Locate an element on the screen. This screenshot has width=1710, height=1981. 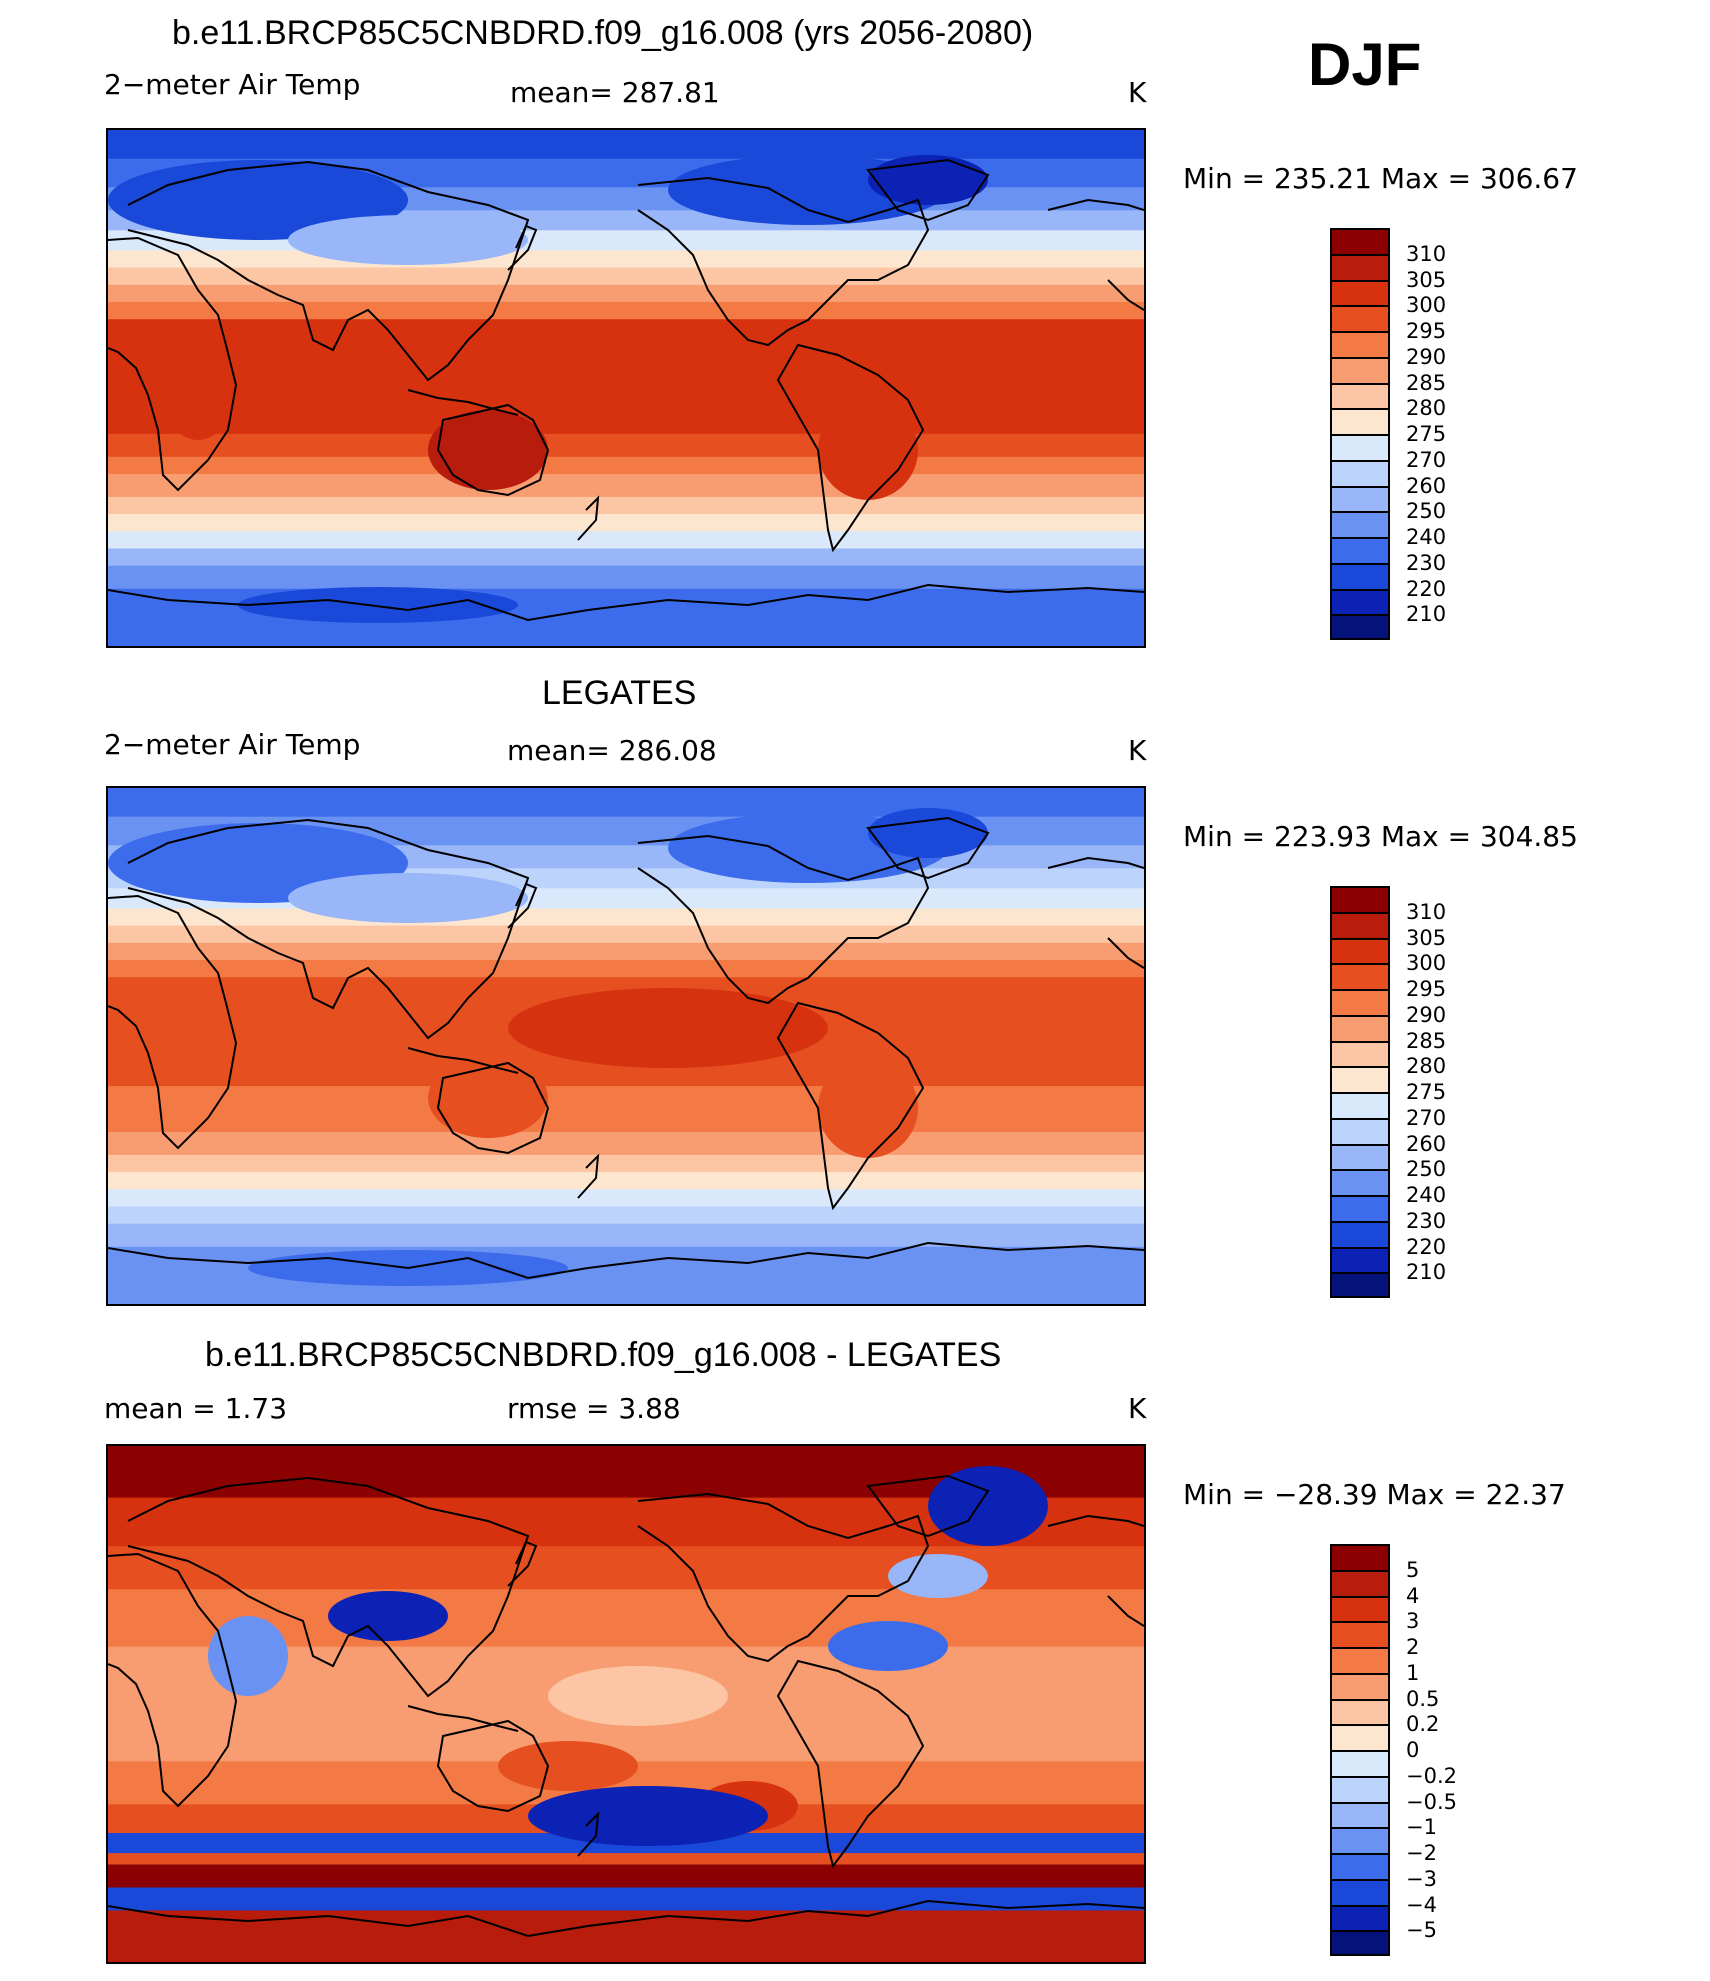
colorbar-label: 4 is located at coordinates (1413, 1595).